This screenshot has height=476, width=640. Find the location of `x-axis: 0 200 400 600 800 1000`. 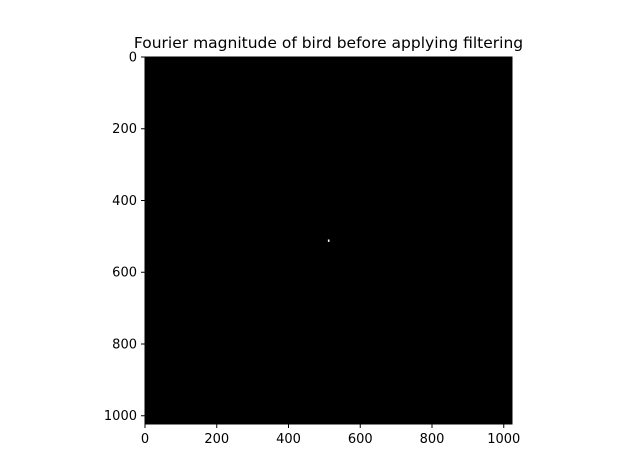

x-axis: 0 200 400 600 800 1000 is located at coordinates (330, 435).